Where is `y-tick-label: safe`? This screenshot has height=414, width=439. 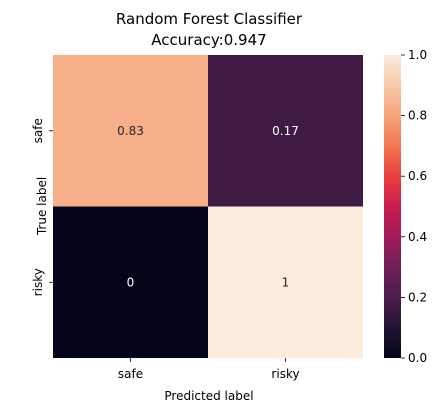
y-tick-label: safe is located at coordinates (38, 130).